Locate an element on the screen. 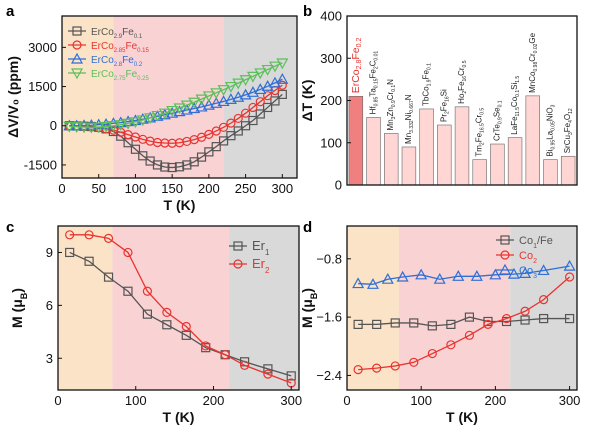  bar-label-11: MnCo0.98Cr0.02Ge is located at coordinates (533, 62).